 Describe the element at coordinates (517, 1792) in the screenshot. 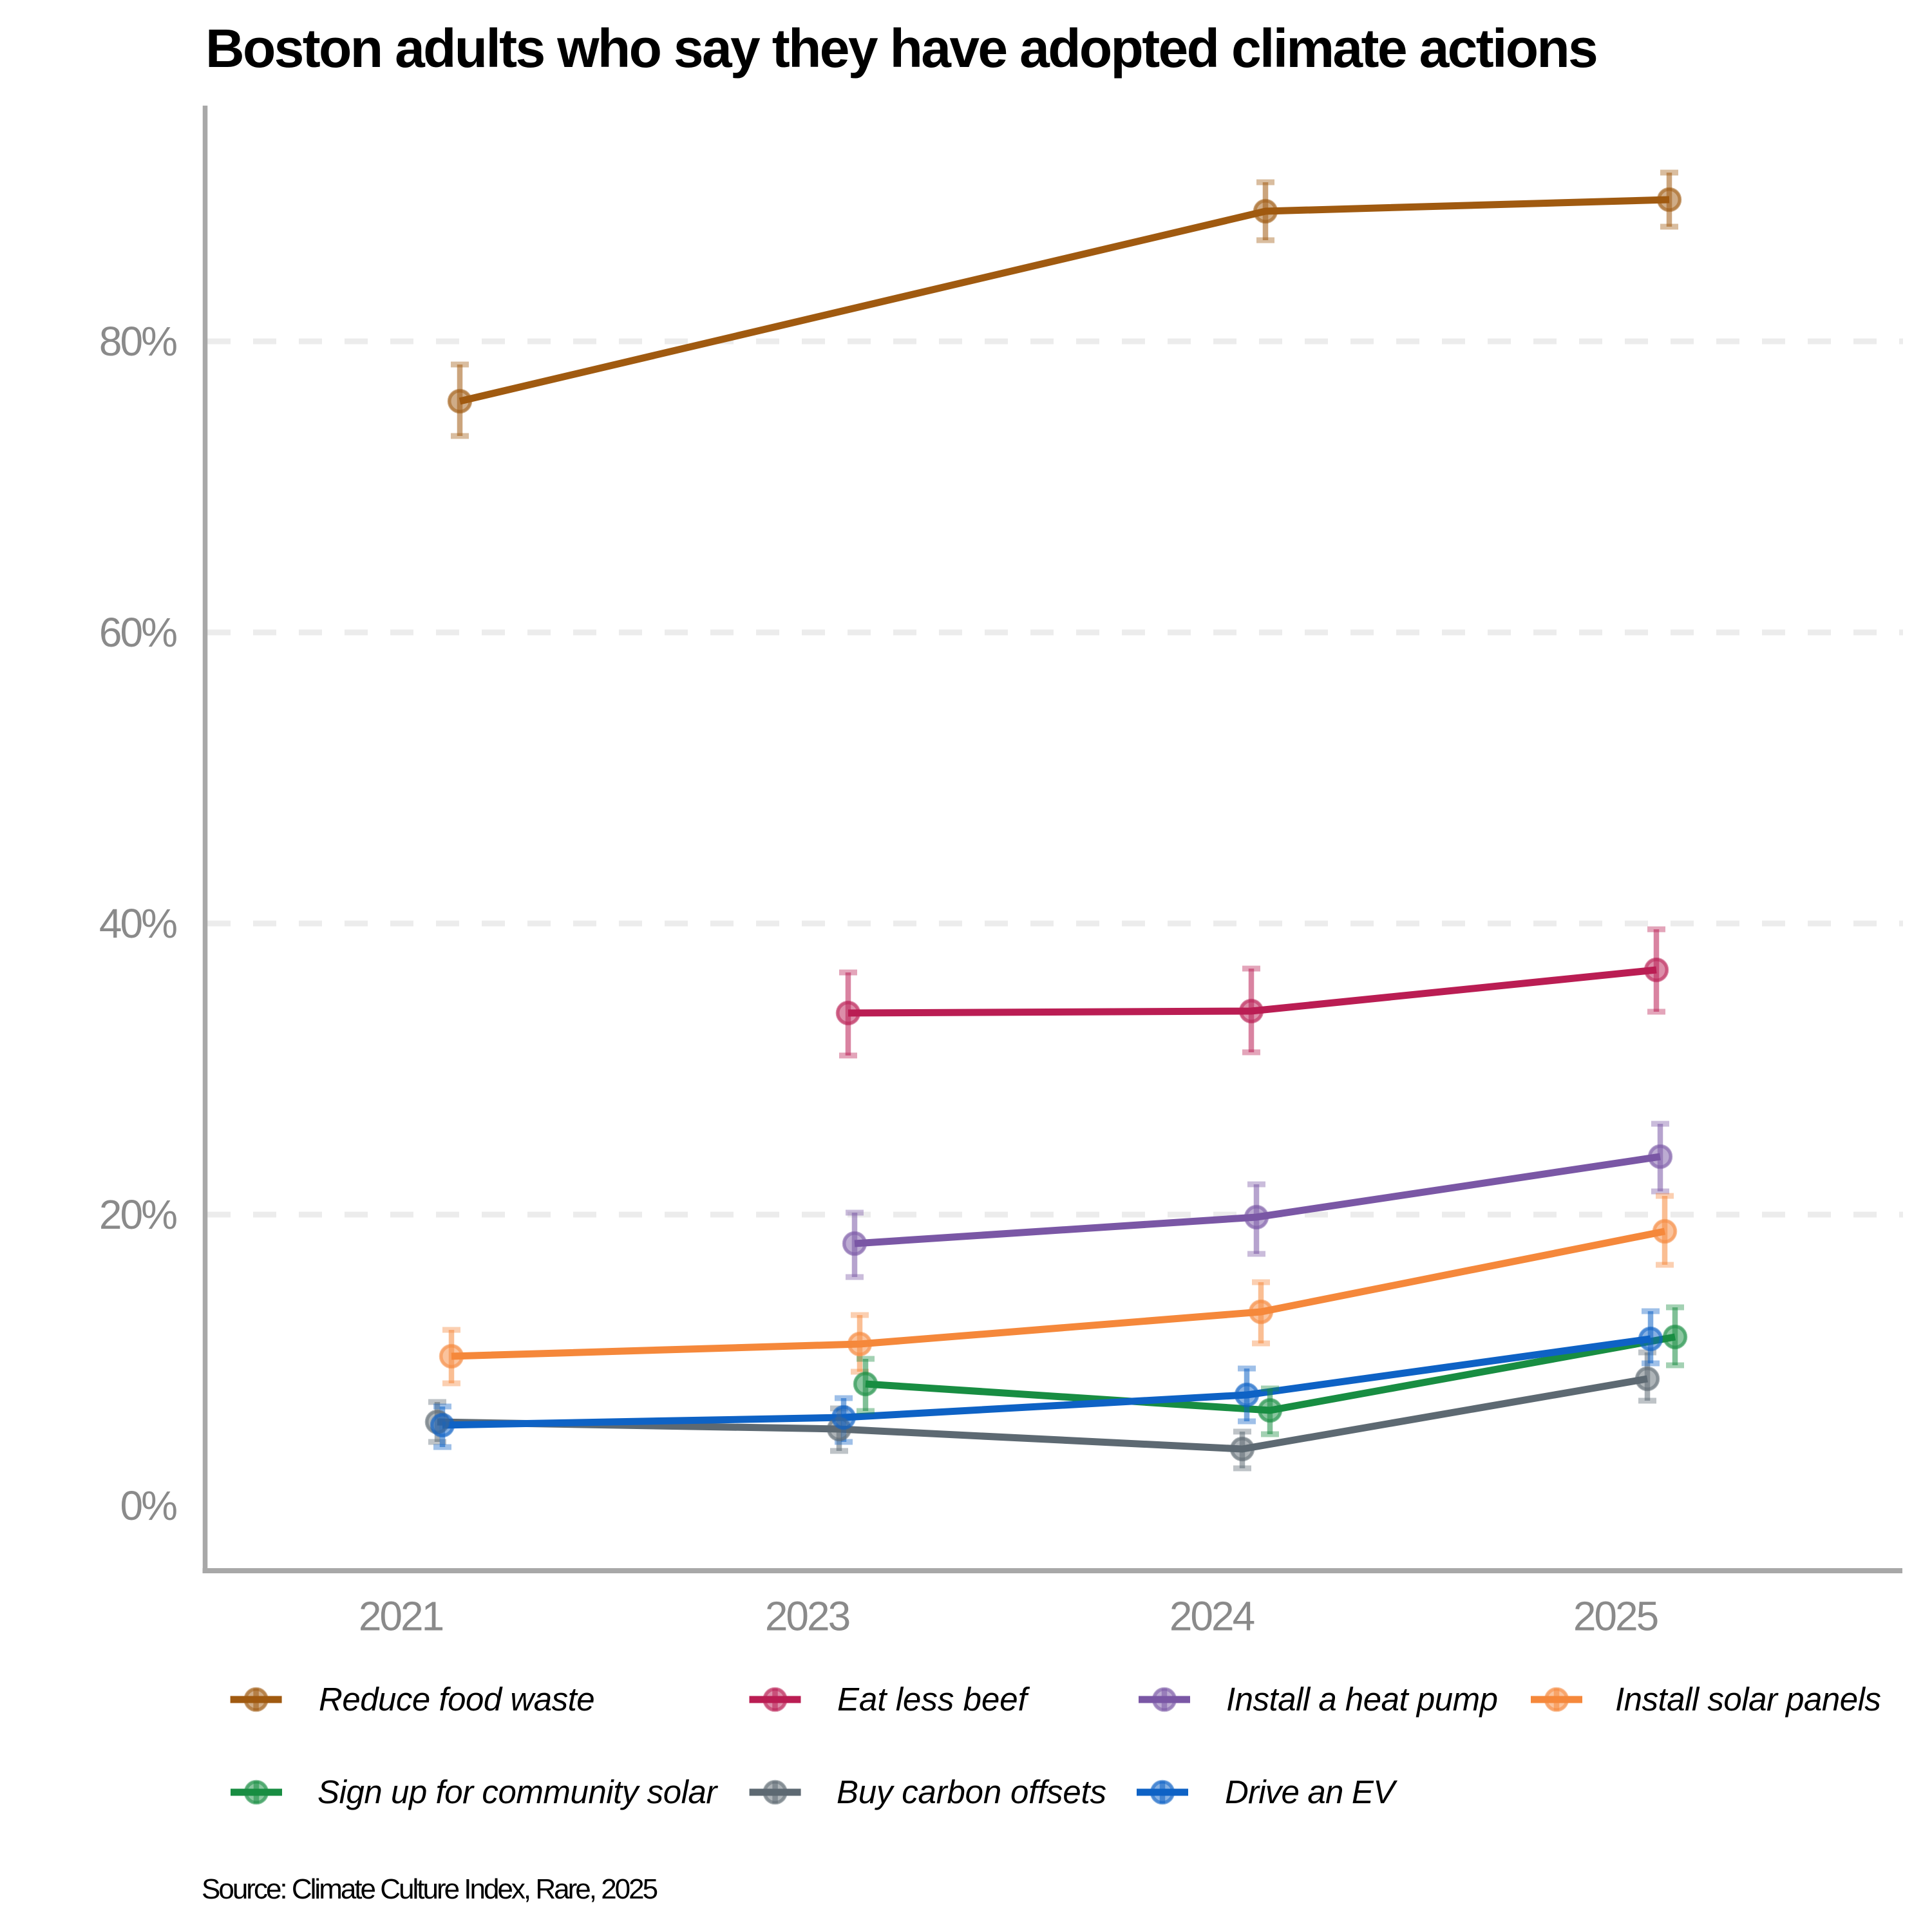

I see `svg-text: Sign up for community solar` at that location.